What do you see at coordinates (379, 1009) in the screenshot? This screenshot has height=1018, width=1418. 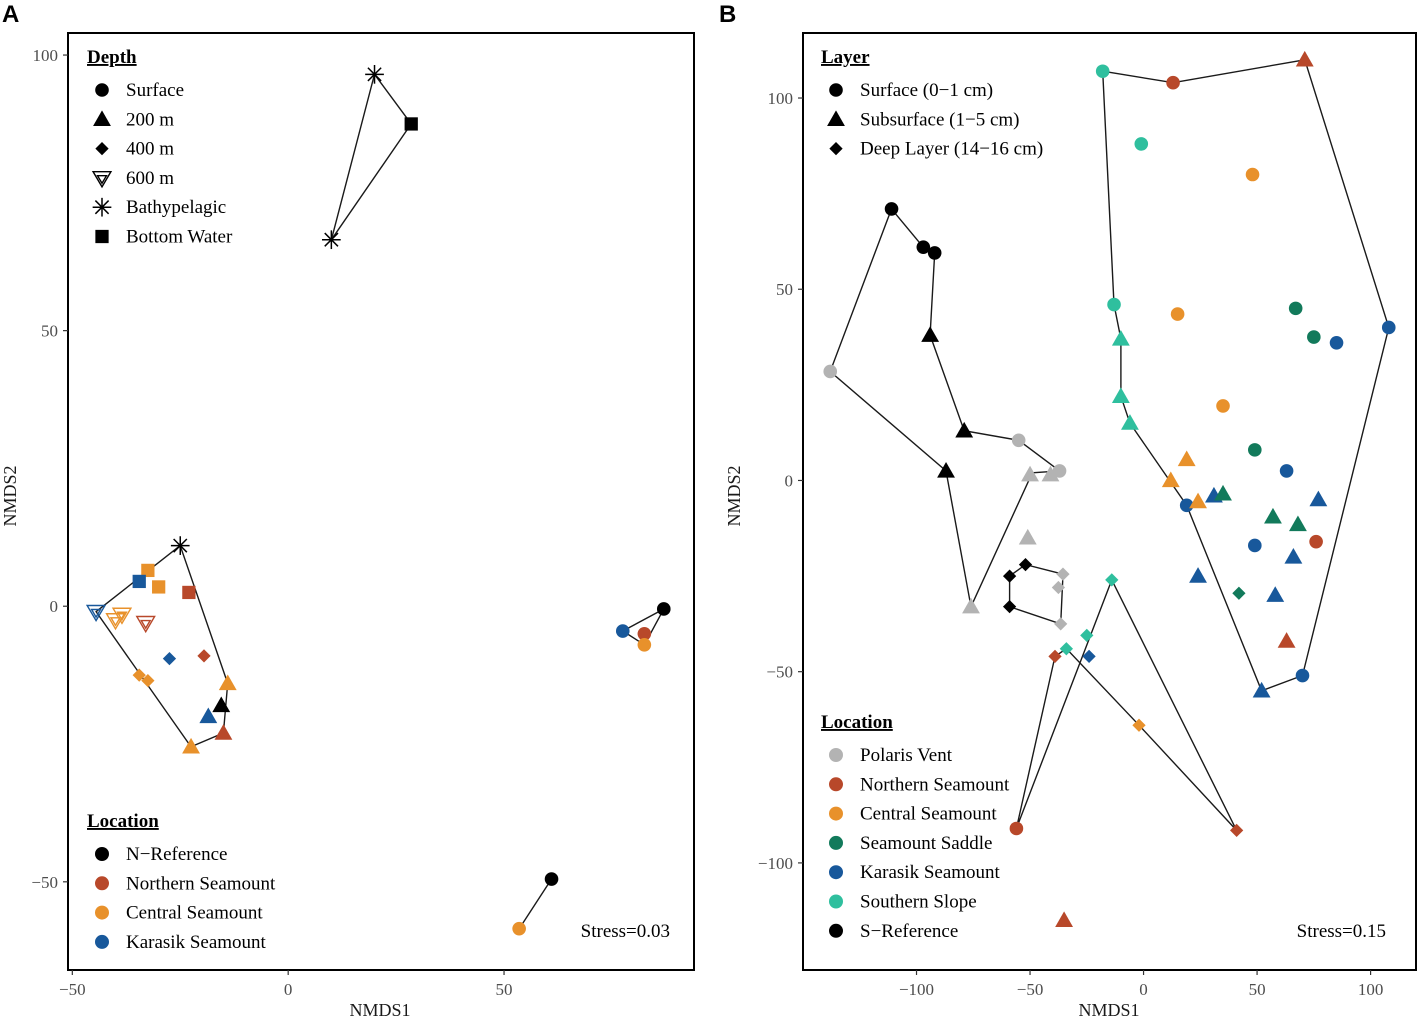 I see `panel-a-x-axis-title: NMDS1` at bounding box center [379, 1009].